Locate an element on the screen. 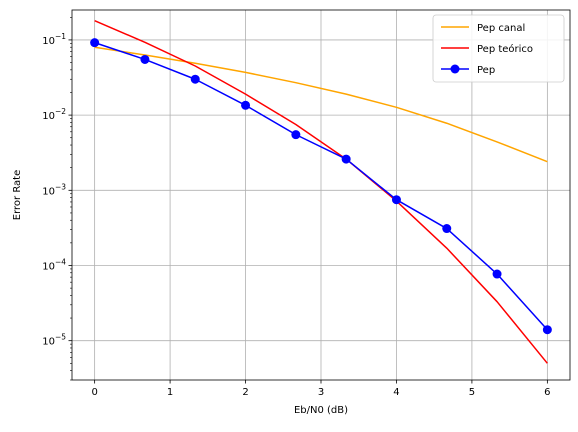 The image size is (578, 432). legend-label: Pep canal is located at coordinates (501, 28).